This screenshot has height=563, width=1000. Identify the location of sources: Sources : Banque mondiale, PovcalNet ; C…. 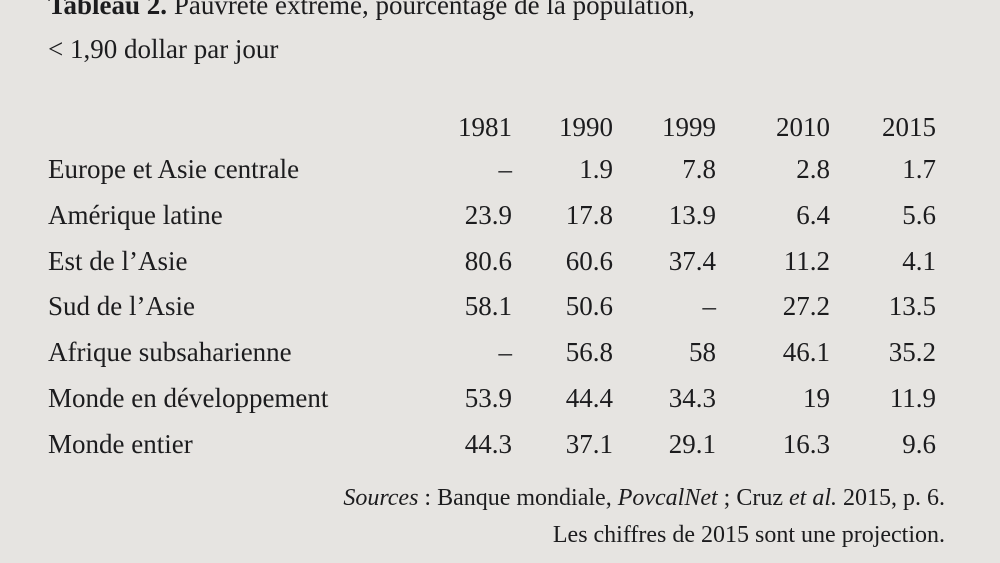
(644, 498).